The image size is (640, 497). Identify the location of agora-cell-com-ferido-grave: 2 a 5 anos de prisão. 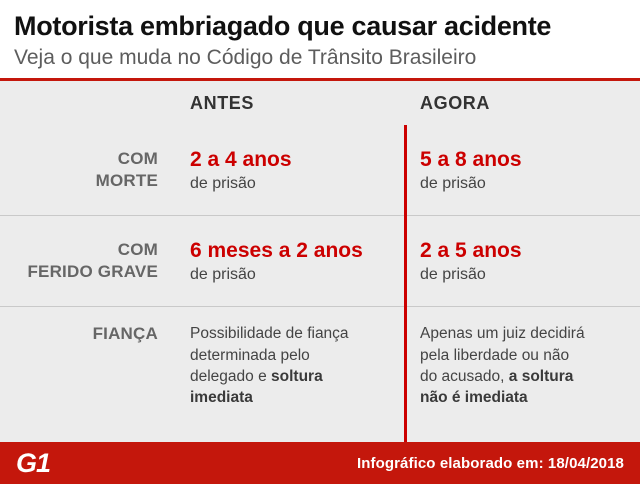
(522, 261).